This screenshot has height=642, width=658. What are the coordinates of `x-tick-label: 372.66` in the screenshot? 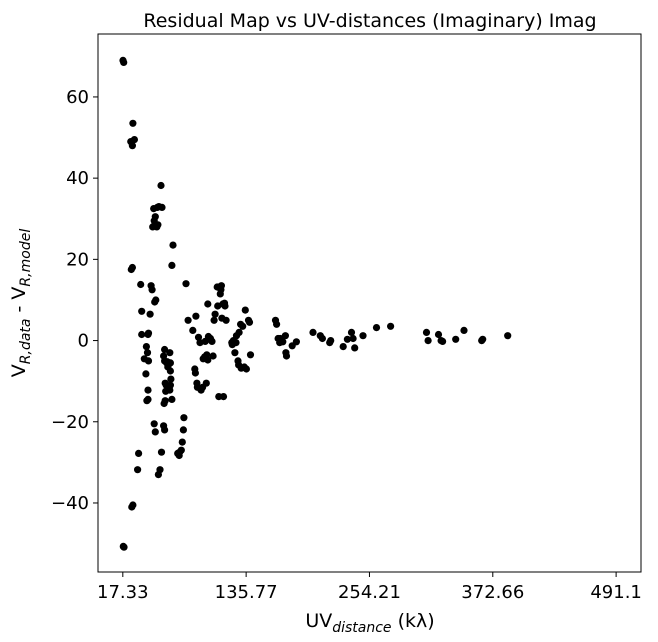 It's located at (492, 592).